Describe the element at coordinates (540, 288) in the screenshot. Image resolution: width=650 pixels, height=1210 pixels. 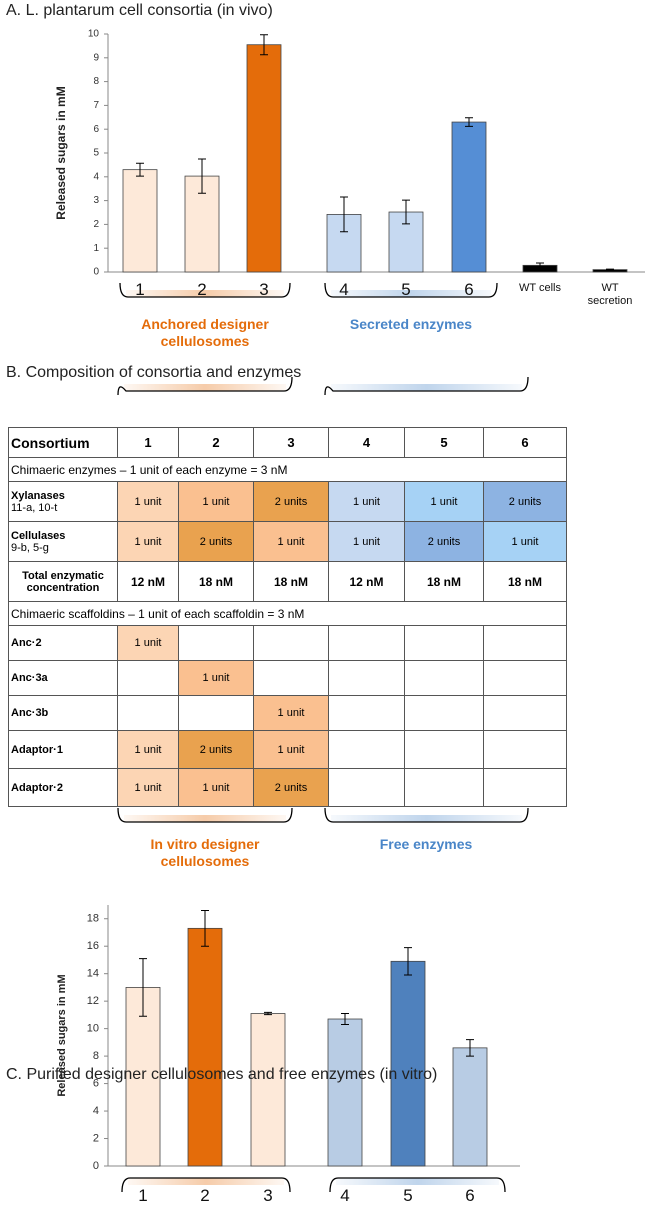
I see `x-tick-label: WT cells` at that location.